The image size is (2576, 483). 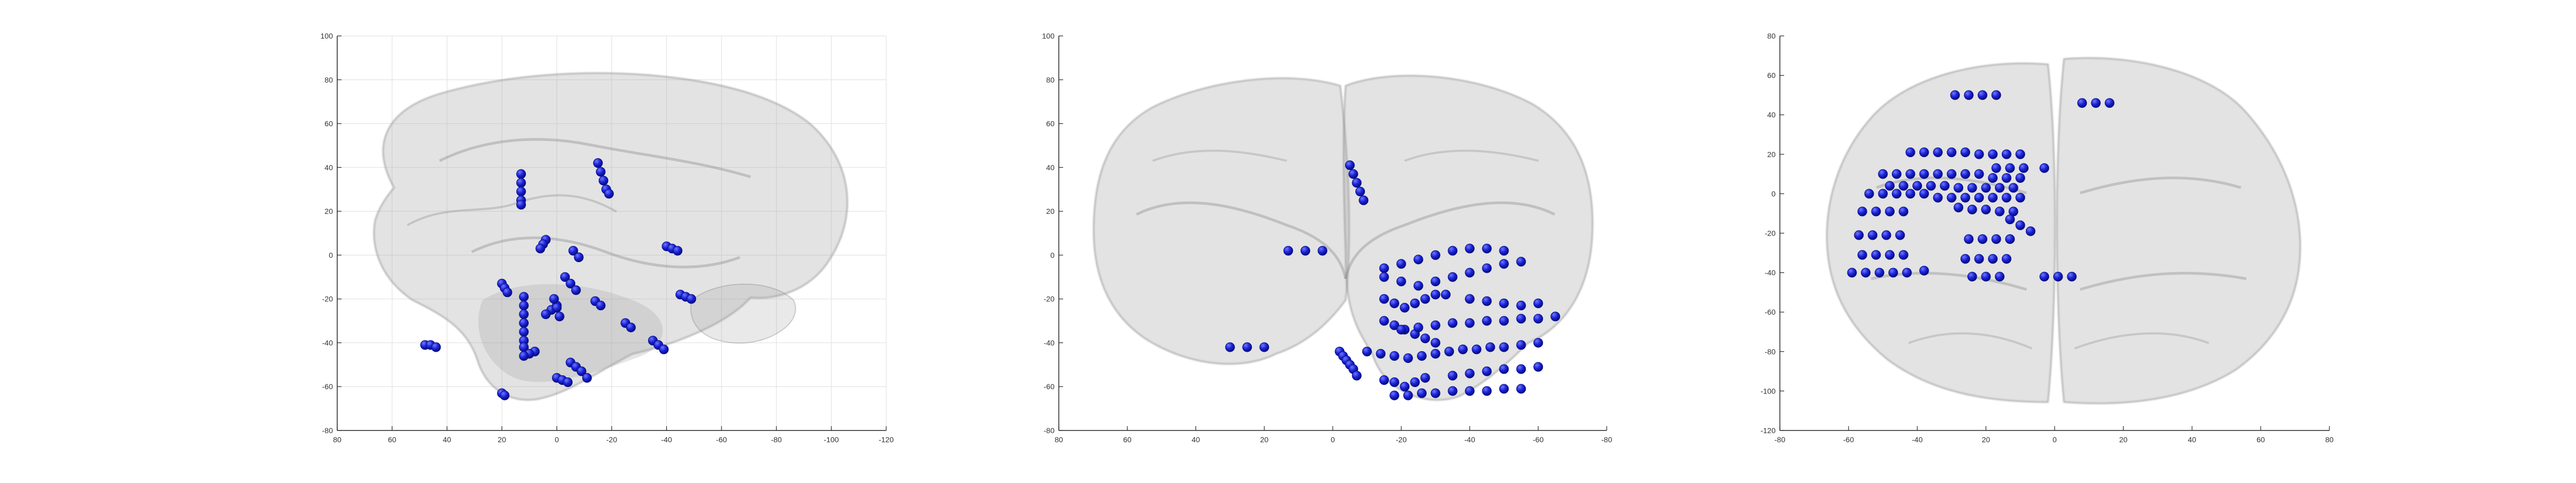 What do you see at coordinates (1050, 167) in the screenshot?
I see `y-tick-label: 40` at bounding box center [1050, 167].